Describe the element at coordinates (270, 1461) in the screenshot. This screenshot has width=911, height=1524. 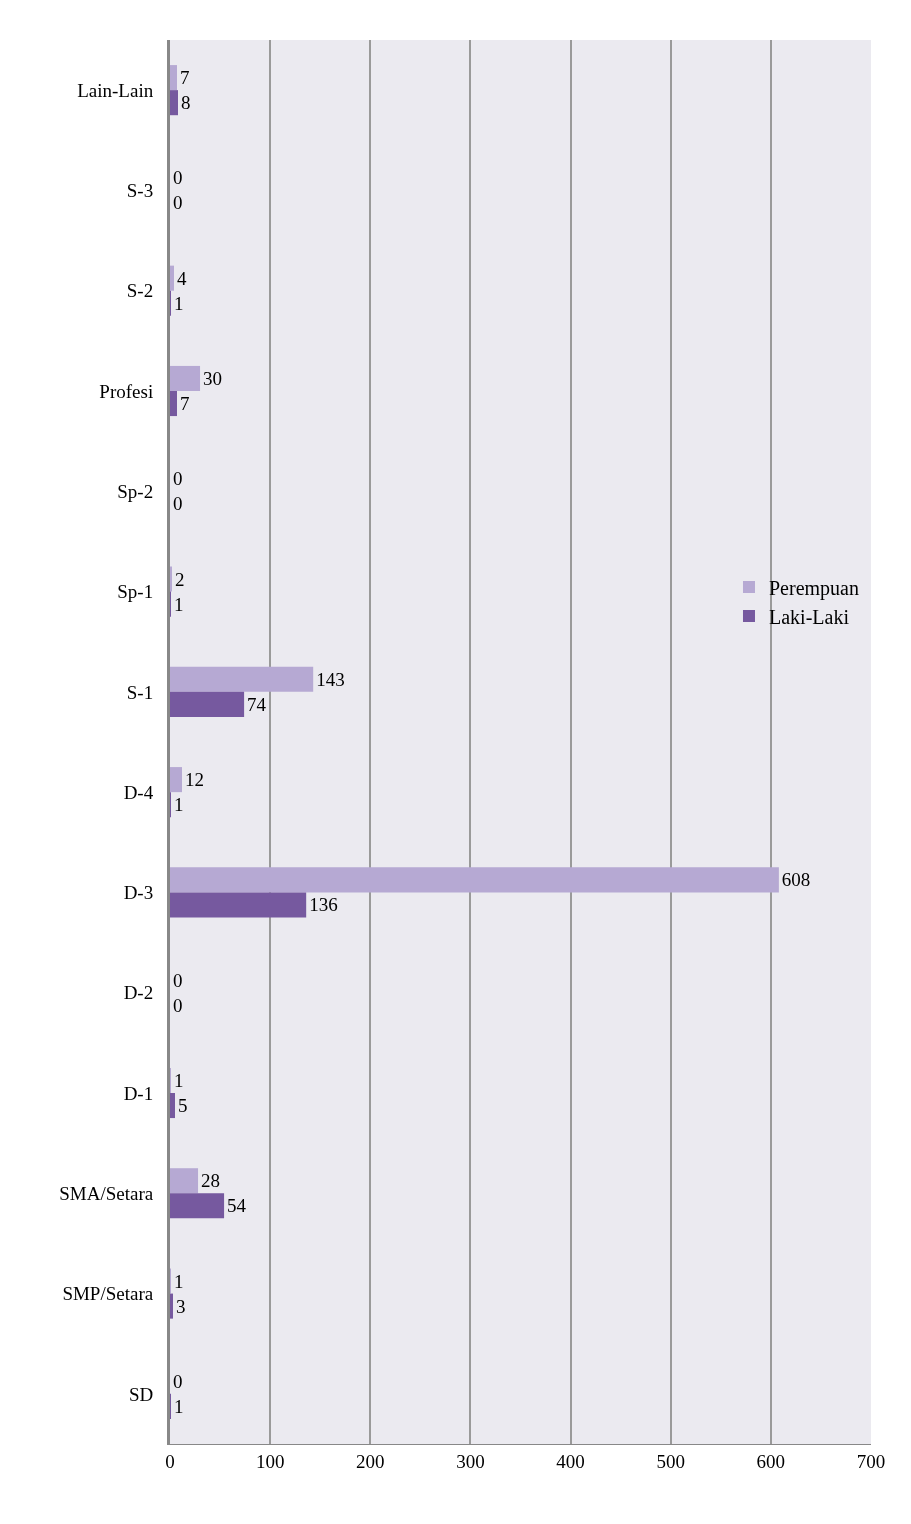
I see `x-tick-label: 100` at that location.